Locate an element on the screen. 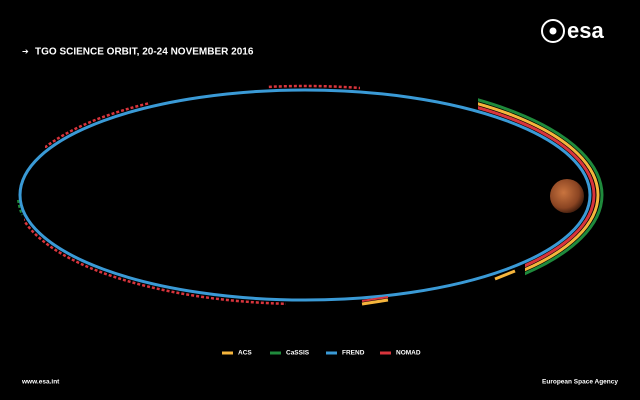 The image size is (640, 400). legend-label: FREND is located at coordinates (353, 353).